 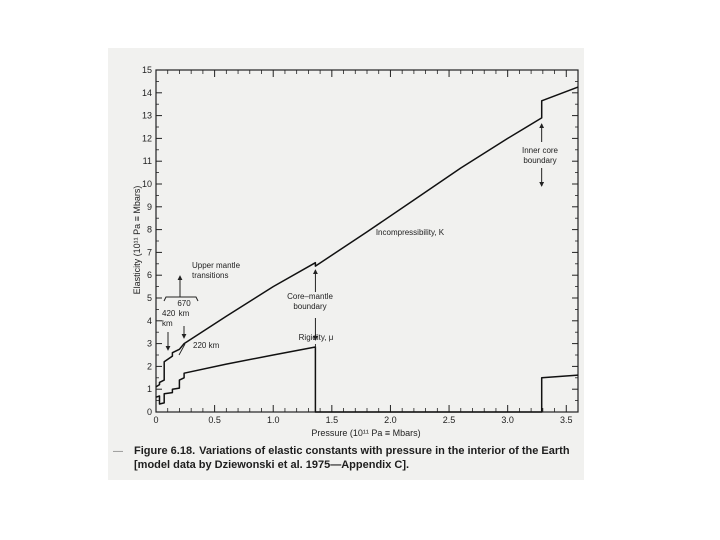 What do you see at coordinates (147, 93) in the screenshot?
I see `y-tick-label-14: 14` at bounding box center [147, 93].